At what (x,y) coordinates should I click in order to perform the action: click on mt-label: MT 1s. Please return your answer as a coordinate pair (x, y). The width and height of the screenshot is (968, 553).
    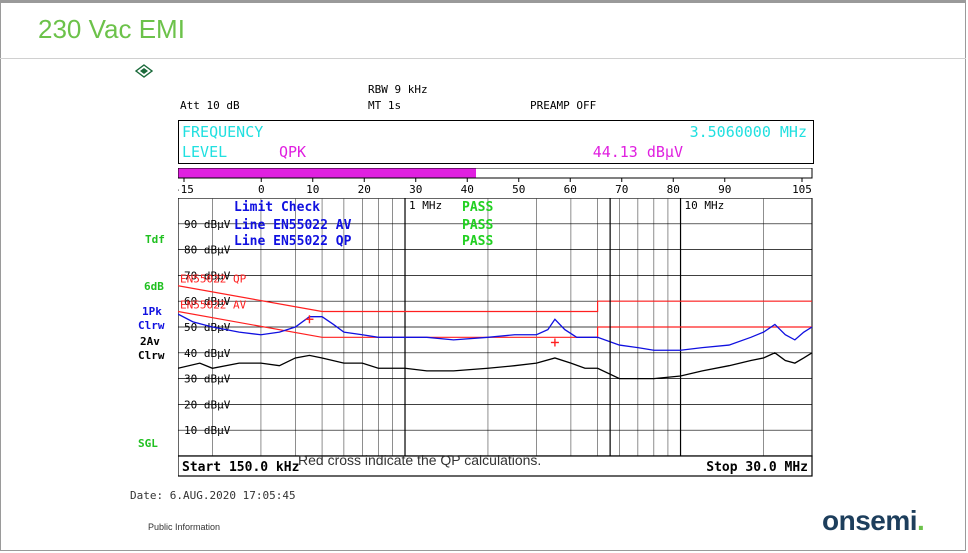
    Looking at the image, I should click on (385, 105).